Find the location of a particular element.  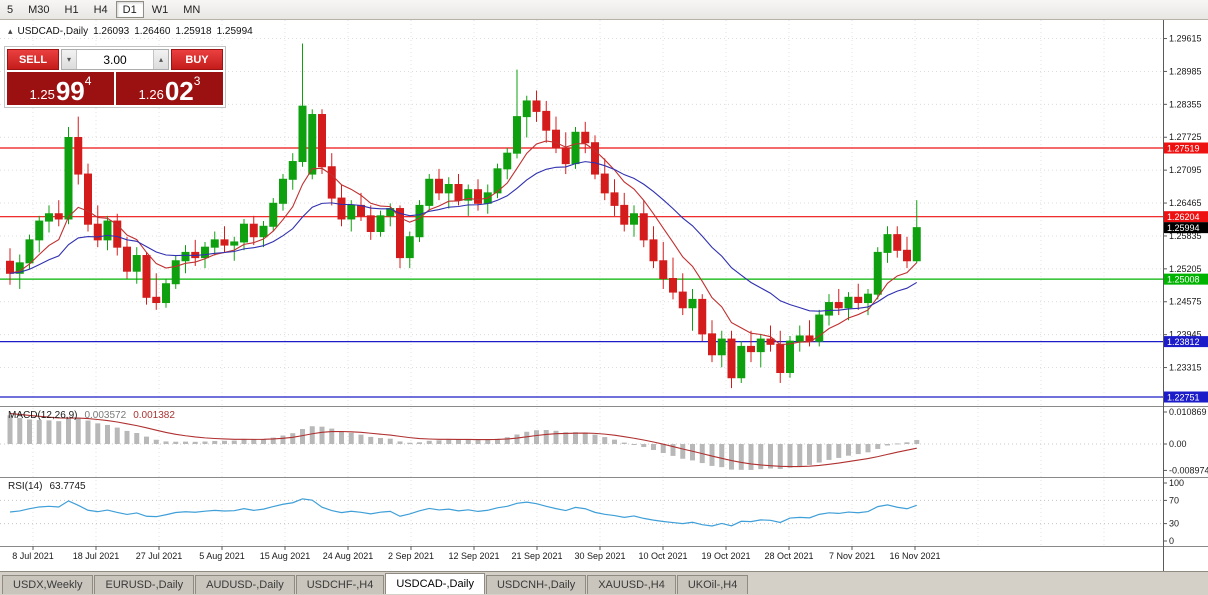

svg-text: 1.29615 is located at coordinates (1185, 39).